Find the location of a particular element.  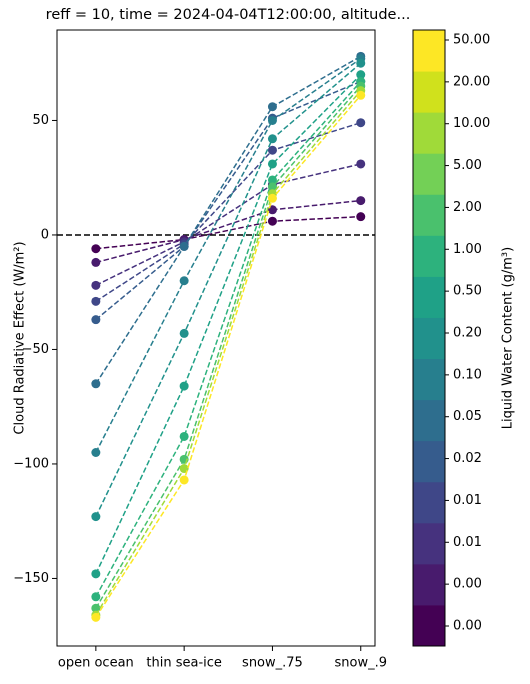

y-axis-label: Cloud Radiative Effect (W/m²) is located at coordinates (20, 337).